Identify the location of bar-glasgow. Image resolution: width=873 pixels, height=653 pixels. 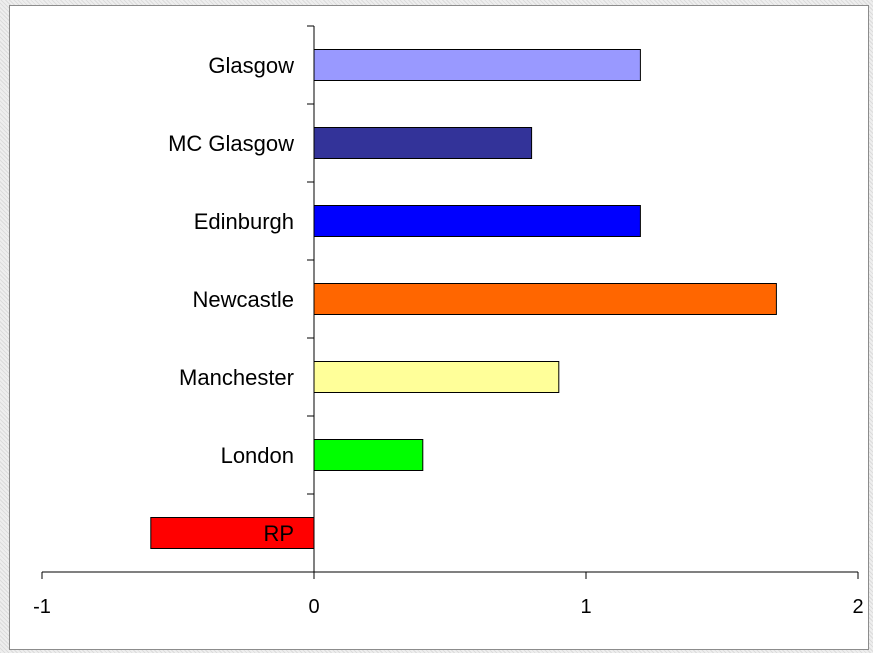
(477, 65).